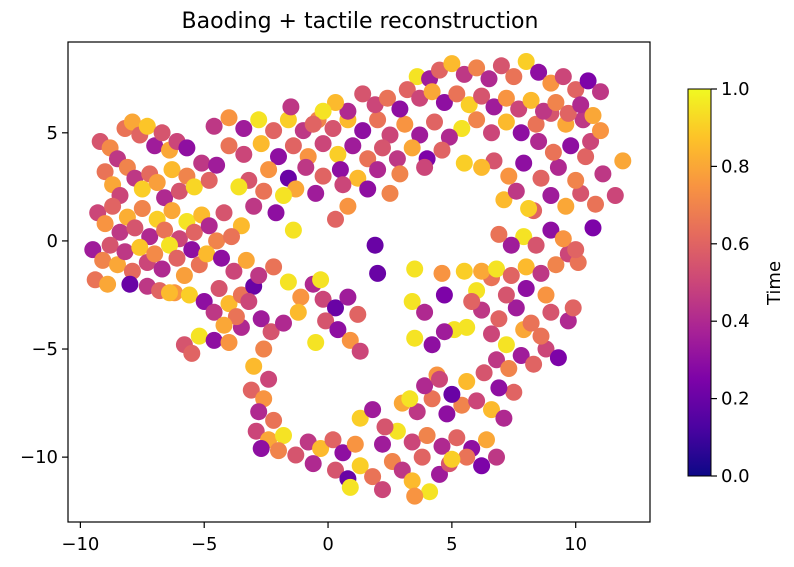 The width and height of the screenshot is (794, 567). Describe the element at coordinates (52, 241) in the screenshot. I see `y-tick-label: 0` at that location.